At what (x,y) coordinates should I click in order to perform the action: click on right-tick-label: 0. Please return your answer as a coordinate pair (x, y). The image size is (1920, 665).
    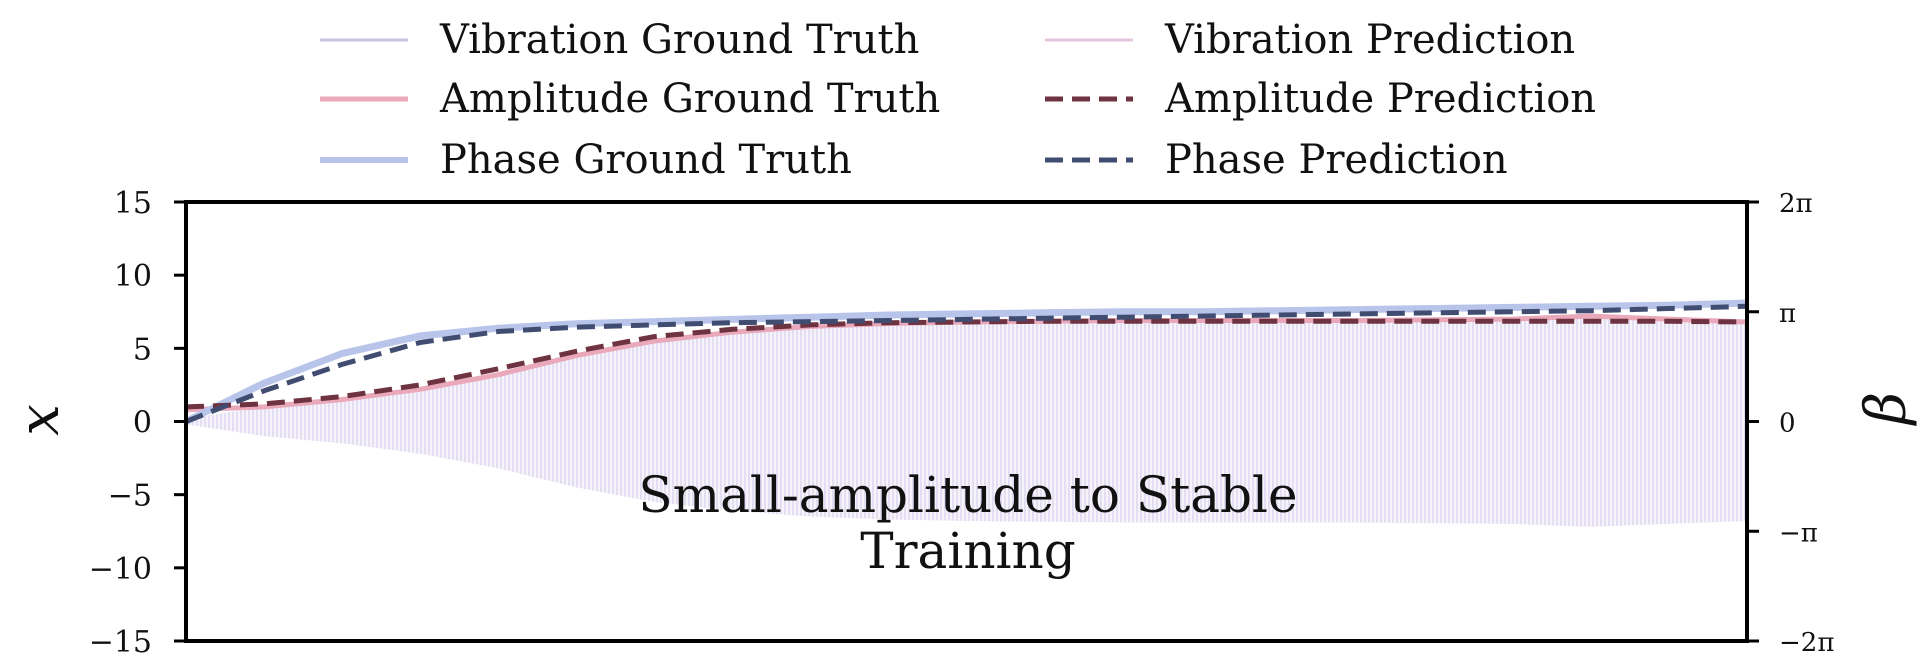
    Looking at the image, I should click on (1787, 424).